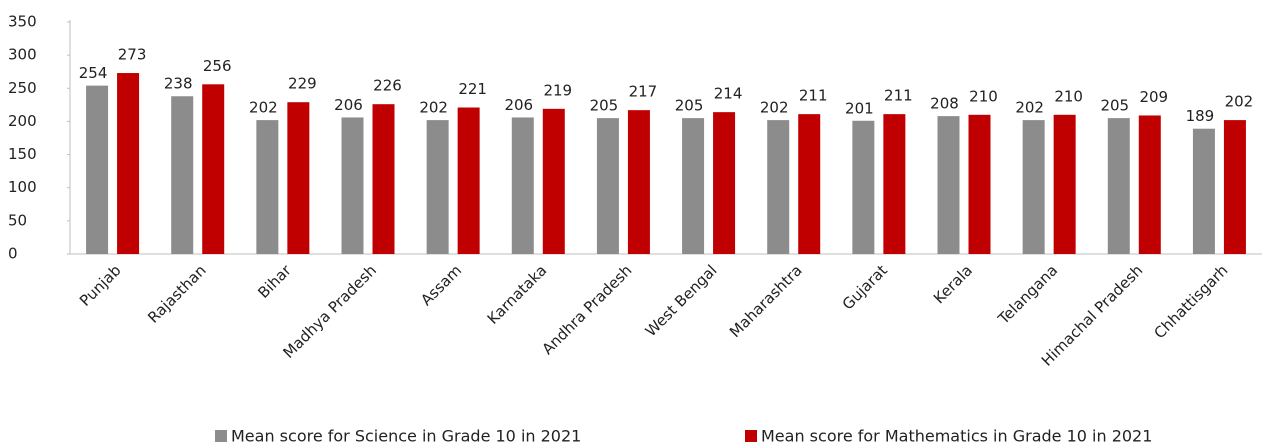 The image size is (1264, 445). I want to click on data-label: 238, so click(178, 84).